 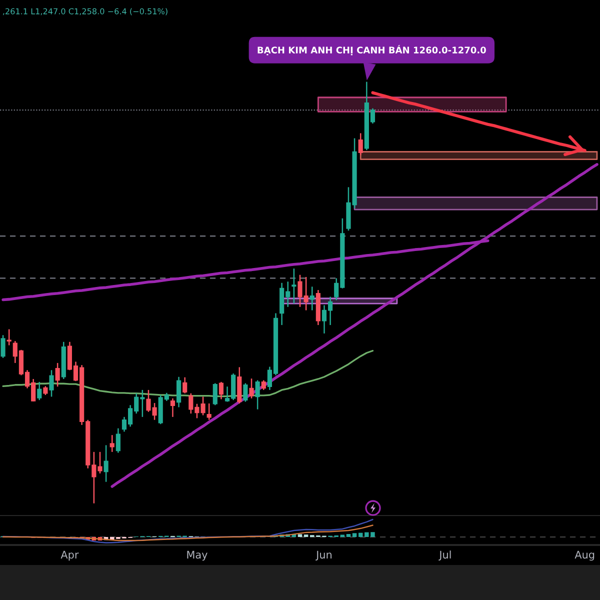 I want to click on text: BẠCH KIM ANH CHỊ CANH BÁN 1260.0-1270.0, so click(x=372, y=50).